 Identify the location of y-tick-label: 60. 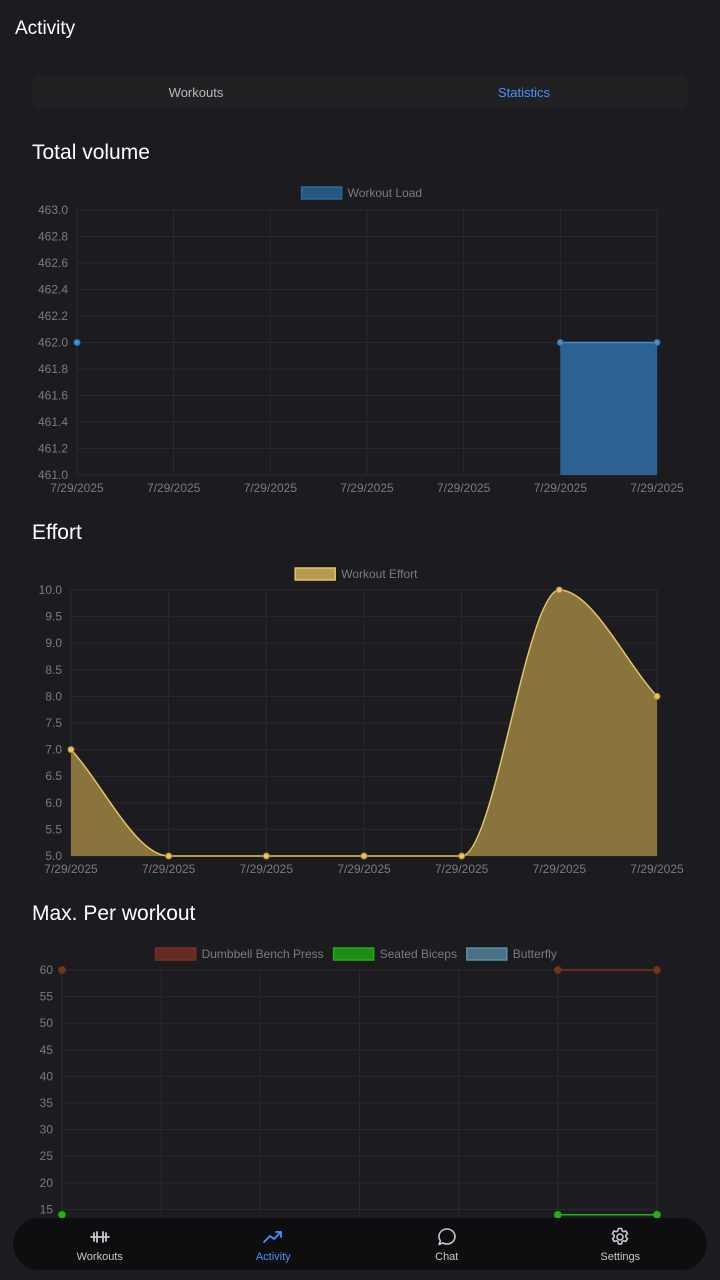
(47, 970).